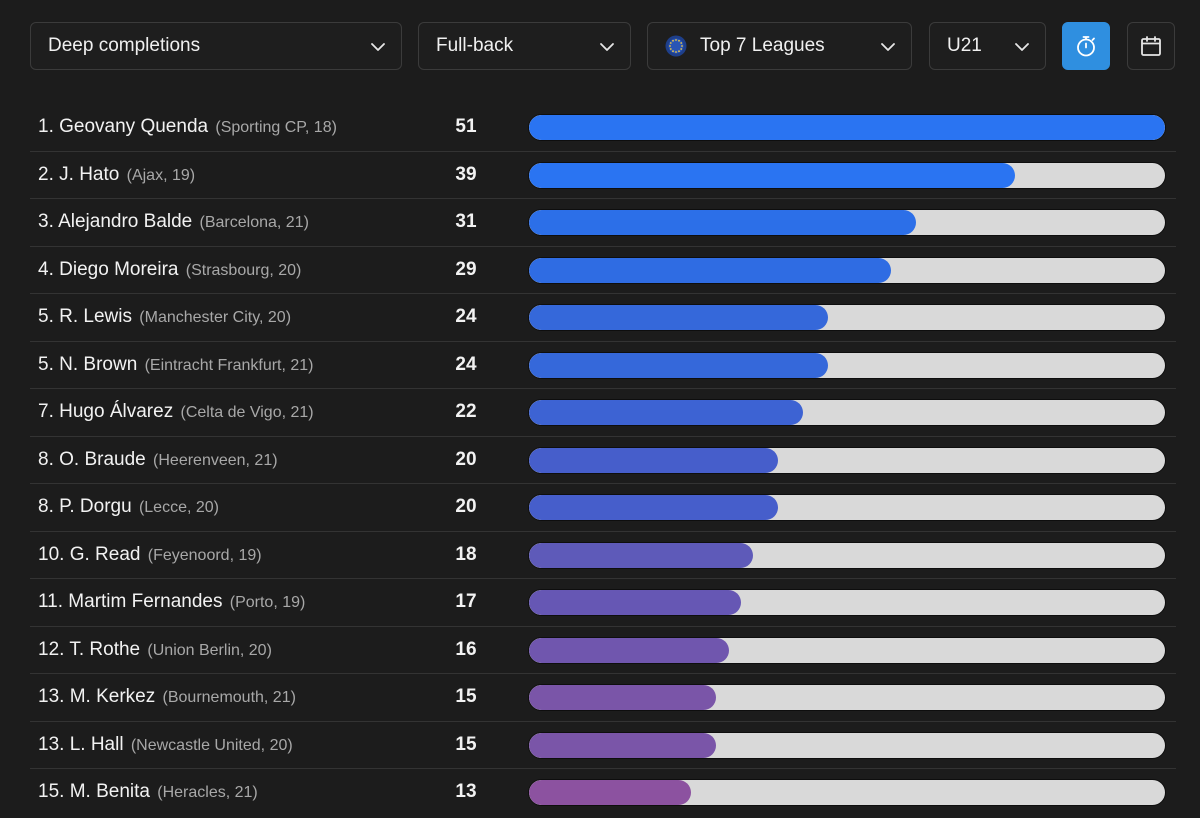 The image size is (1200, 818). I want to click on player-label: 8. O. Braude (Heerenveen, 21), so click(158, 460).